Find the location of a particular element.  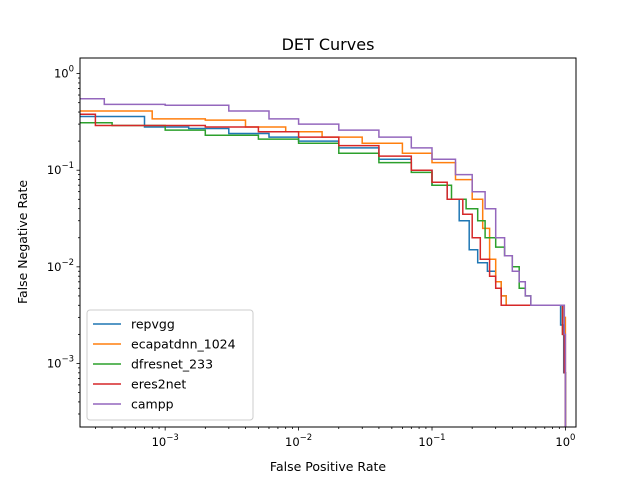

legend-box is located at coordinates (170, 365).